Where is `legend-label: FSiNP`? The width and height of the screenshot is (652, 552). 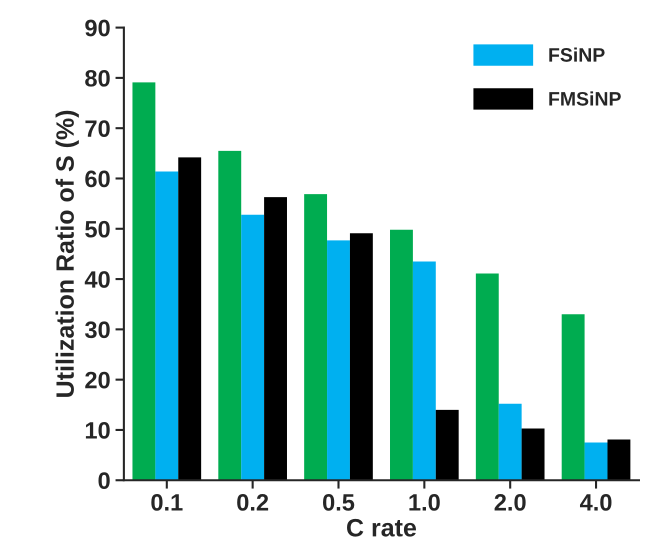 legend-label: FSiNP is located at coordinates (577, 55).